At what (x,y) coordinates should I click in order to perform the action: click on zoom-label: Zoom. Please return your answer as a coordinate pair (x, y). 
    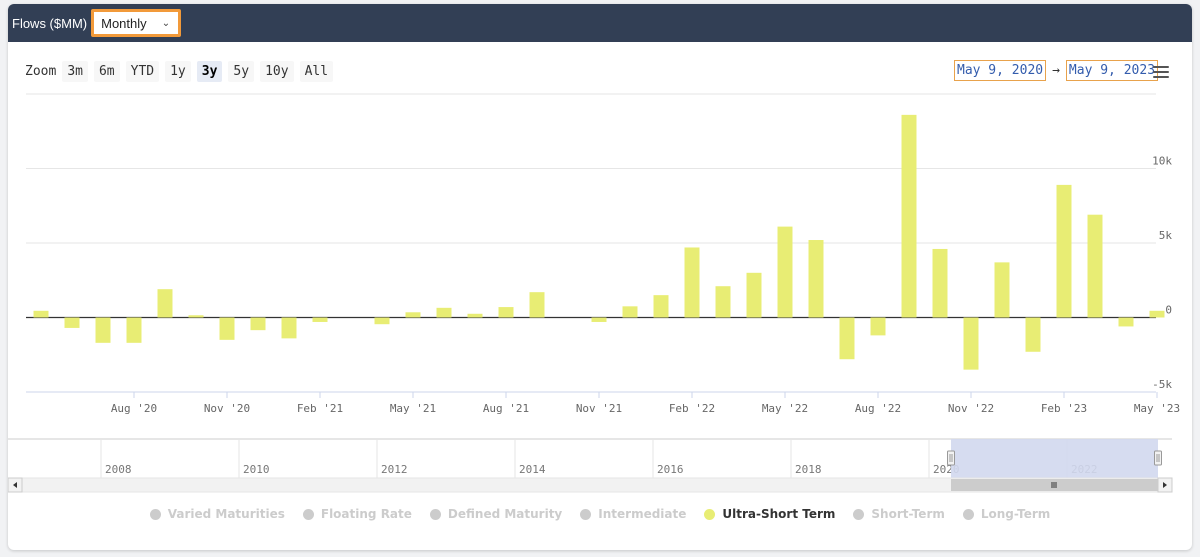
    Looking at the image, I should click on (41, 71).